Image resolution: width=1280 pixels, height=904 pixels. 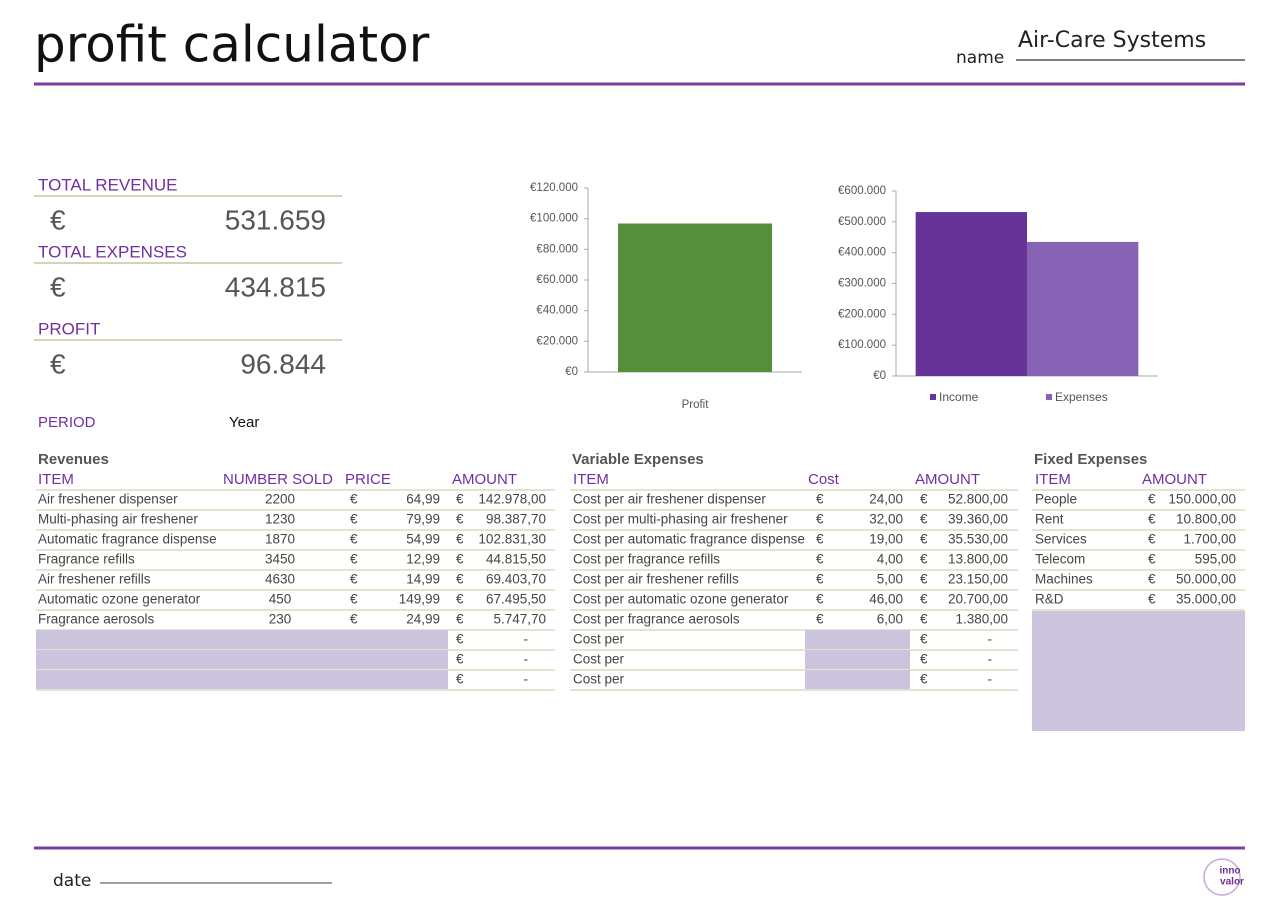 I want to click on cell: Cost per multi-phasing air freshener, so click(x=680, y=519).